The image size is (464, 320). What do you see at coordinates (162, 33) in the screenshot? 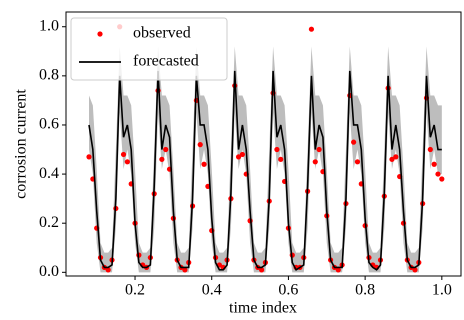
I see `legend-label: observed` at bounding box center [162, 33].